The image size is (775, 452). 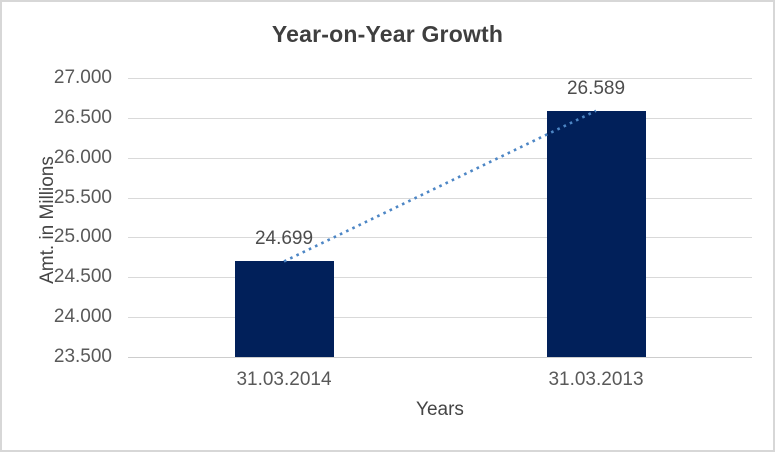 What do you see at coordinates (82, 197) in the screenshot?
I see `y-tick-label: 25.500` at bounding box center [82, 197].